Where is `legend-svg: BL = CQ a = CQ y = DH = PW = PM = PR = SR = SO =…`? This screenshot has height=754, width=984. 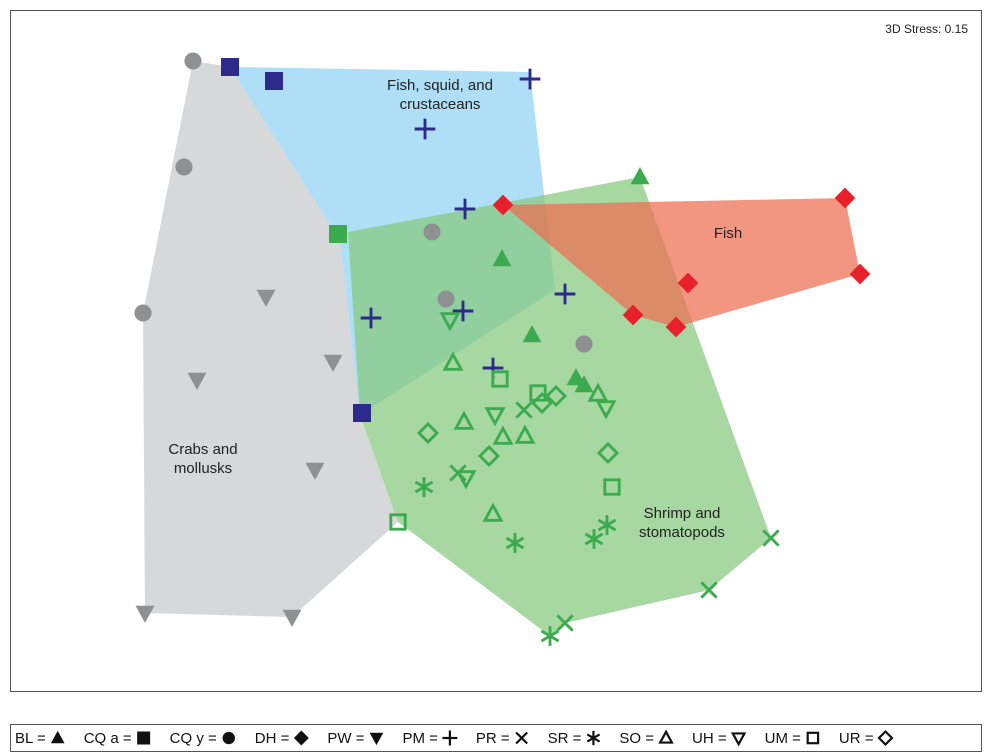 legend-svg: BL = CQ a = CQ y = DH = PW = PM = PR = SR = SO =… is located at coordinates (454, 738).